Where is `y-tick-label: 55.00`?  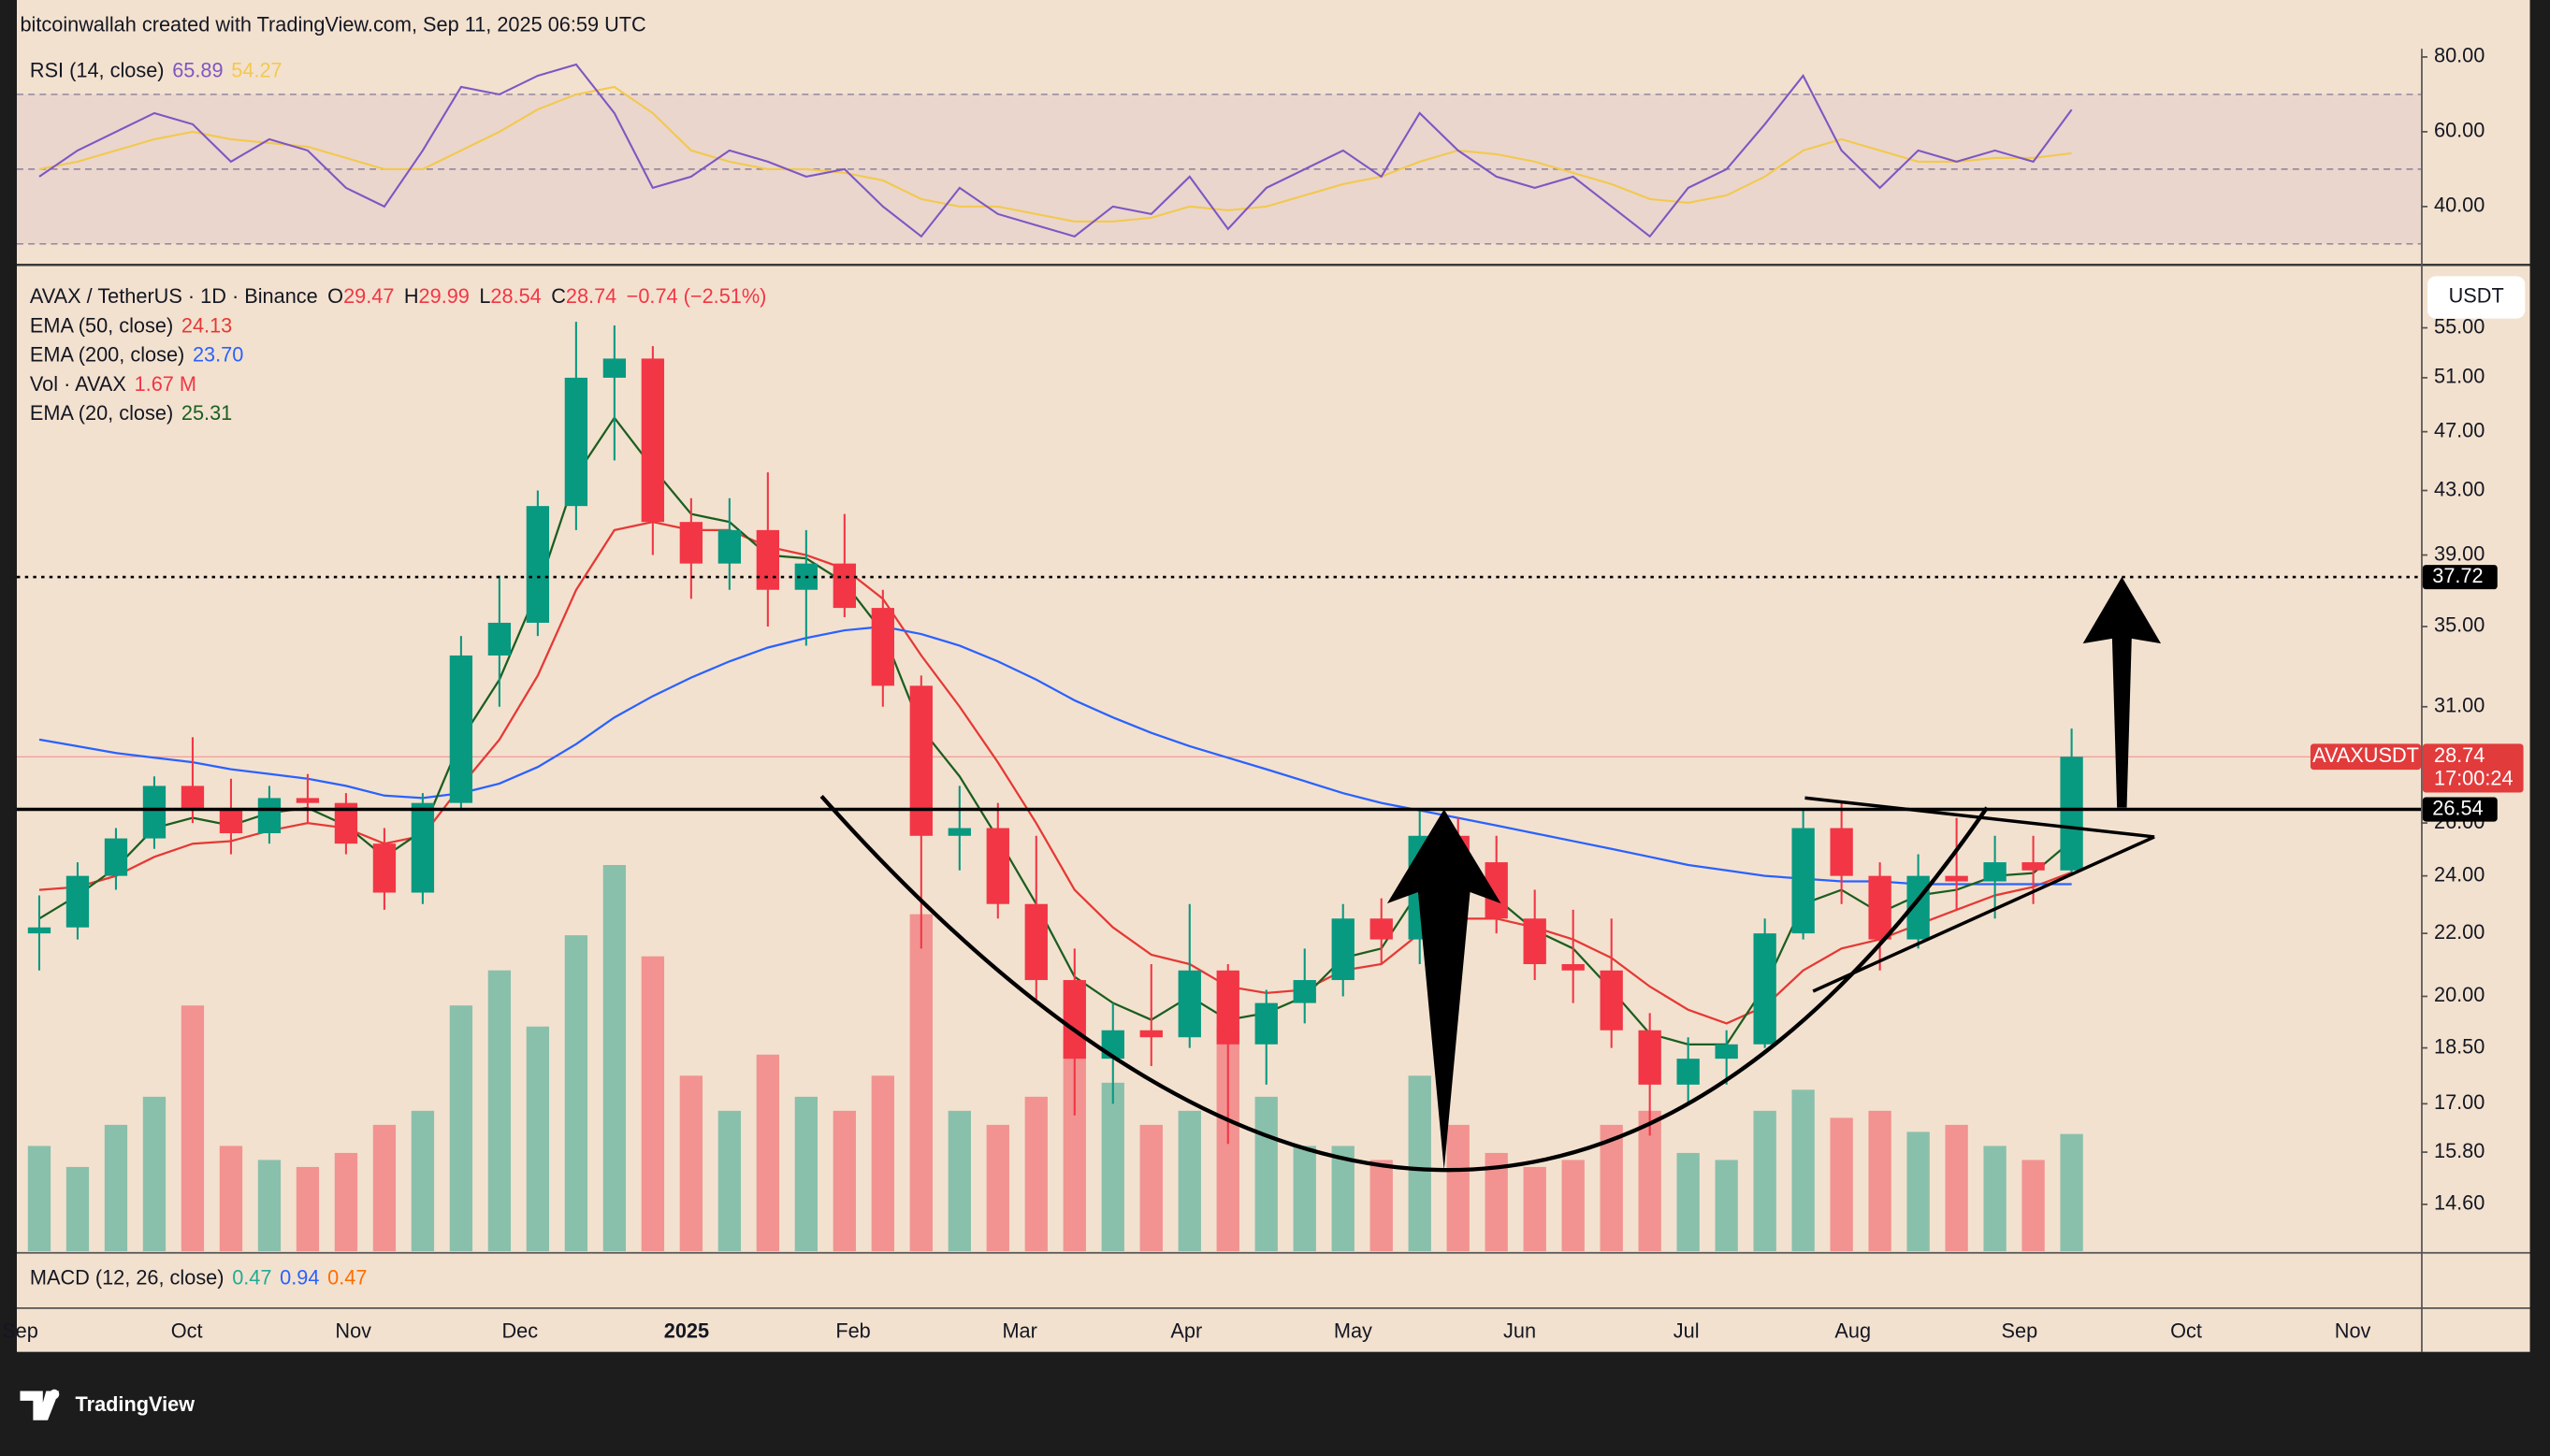 y-tick-label: 55.00 is located at coordinates (2459, 326).